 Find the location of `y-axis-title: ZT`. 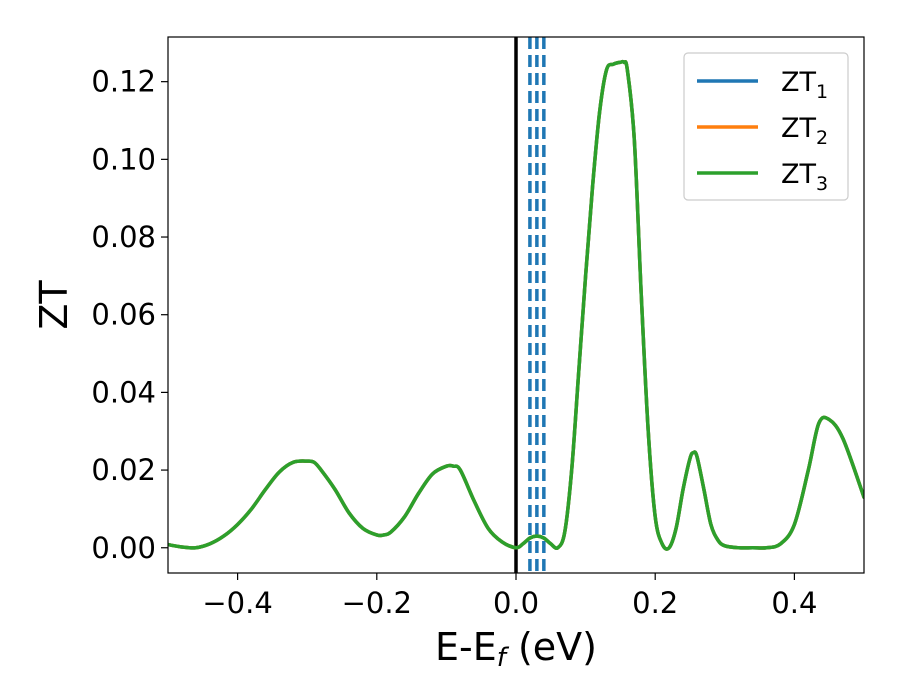

y-axis-title: ZT is located at coordinates (54, 305).